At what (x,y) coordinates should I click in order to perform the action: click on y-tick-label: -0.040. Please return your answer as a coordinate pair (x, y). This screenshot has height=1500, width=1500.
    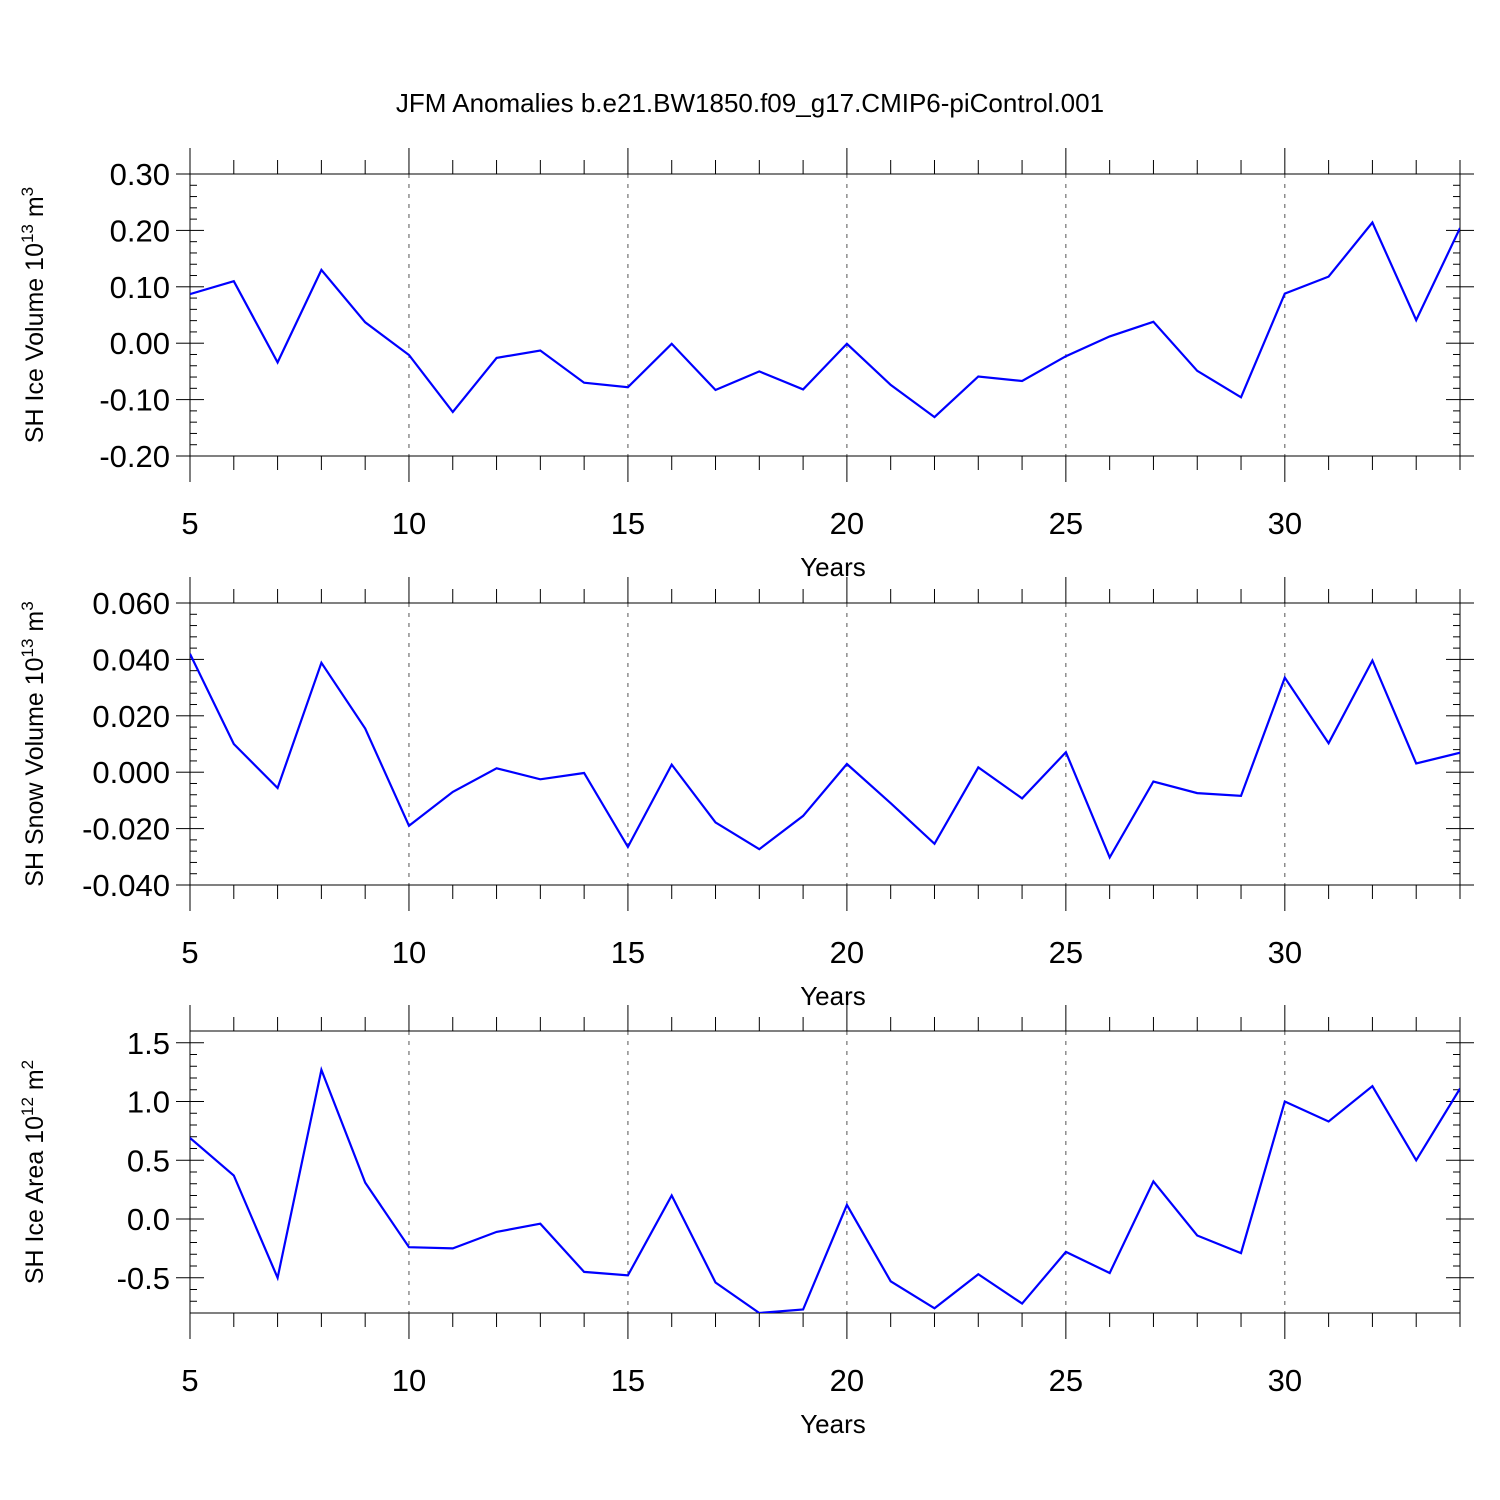
    Looking at the image, I should click on (126, 885).